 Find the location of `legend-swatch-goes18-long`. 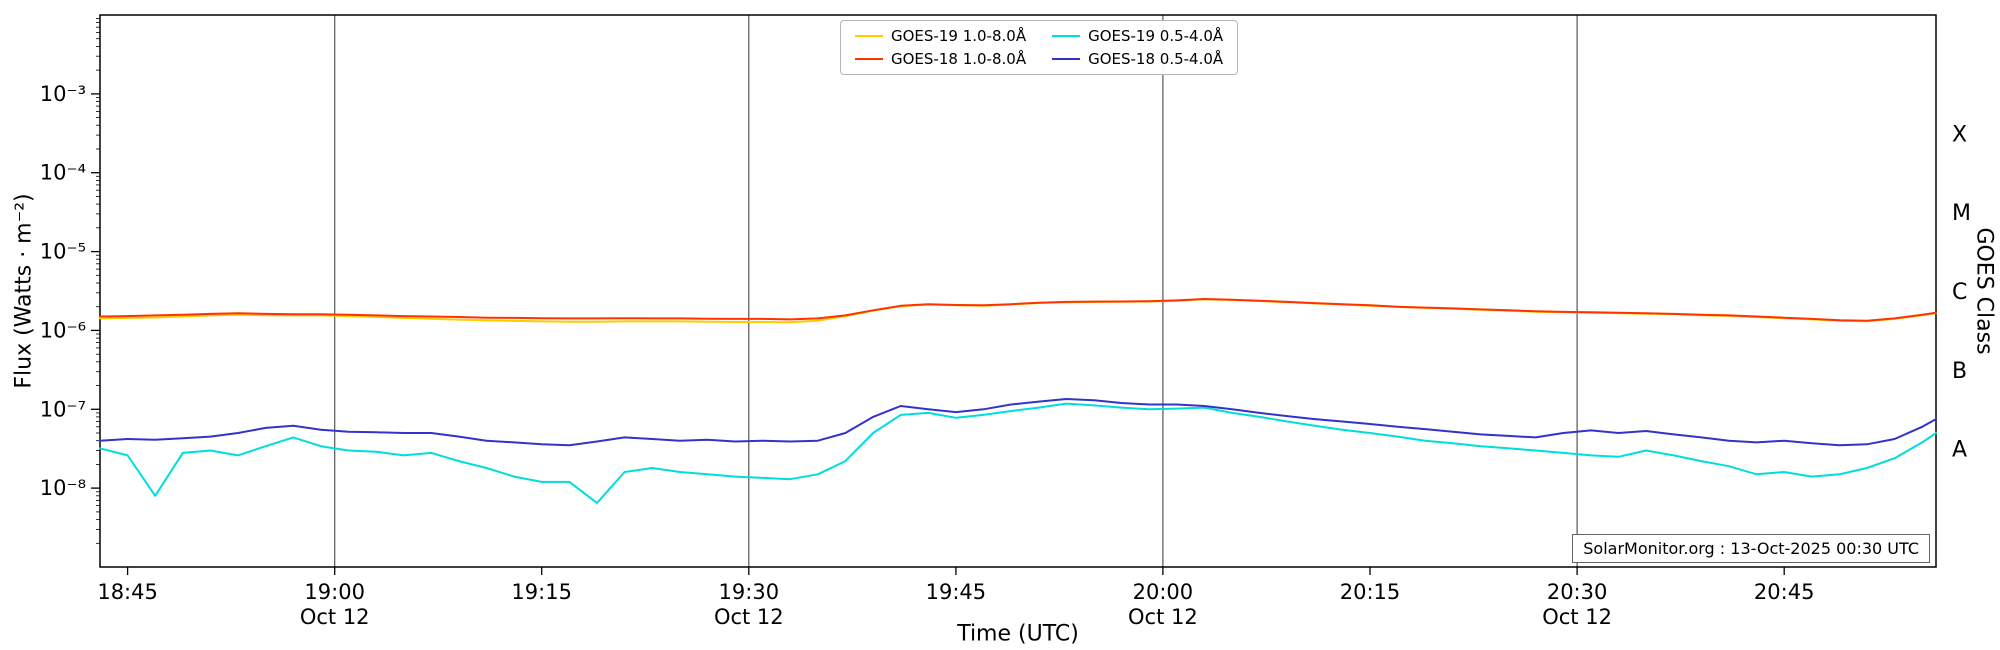

legend-swatch-goes18-long is located at coordinates (869, 59).